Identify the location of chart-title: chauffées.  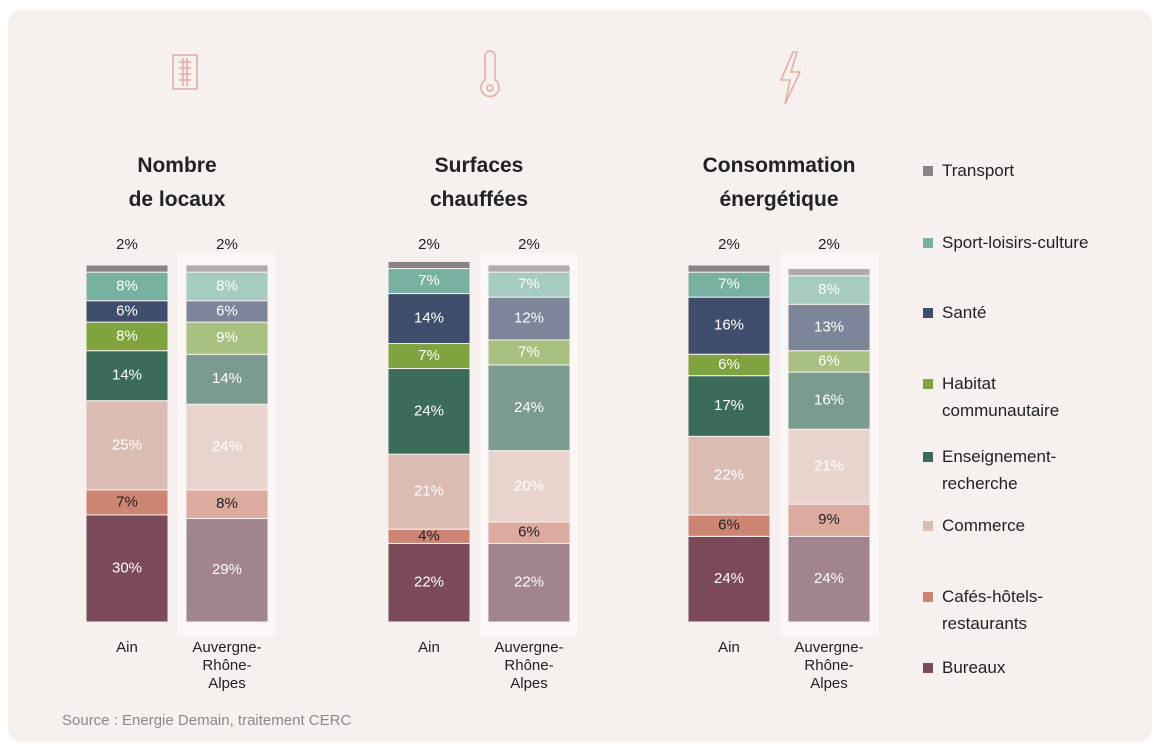
(479, 199).